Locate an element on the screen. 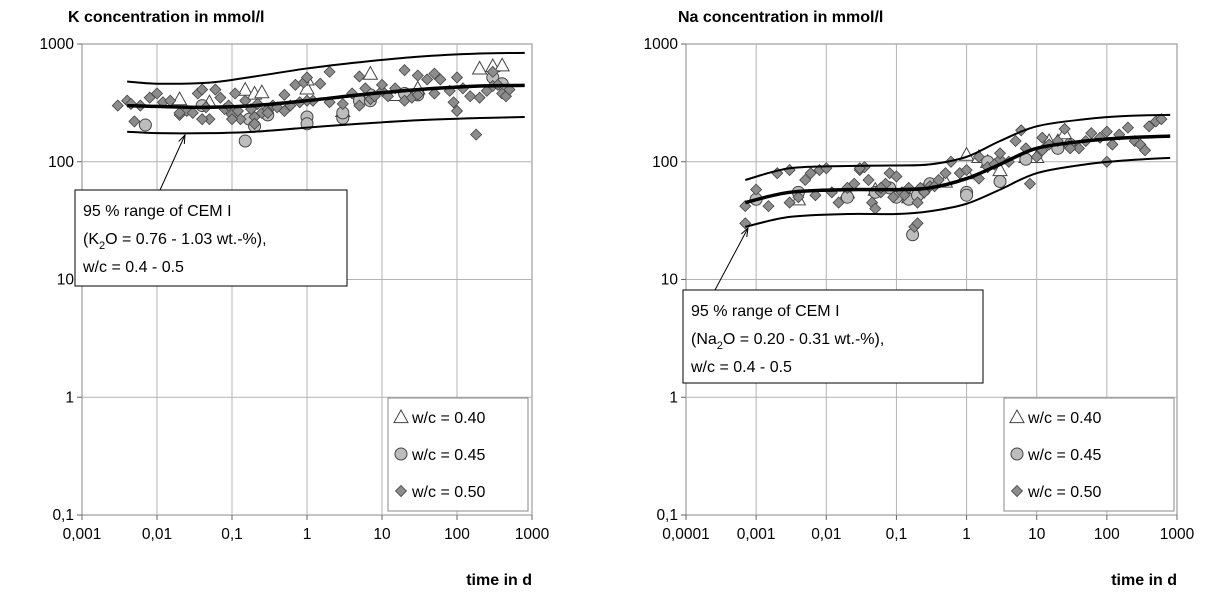  na-x-tick-label: 0,0001 is located at coordinates (685, 534).